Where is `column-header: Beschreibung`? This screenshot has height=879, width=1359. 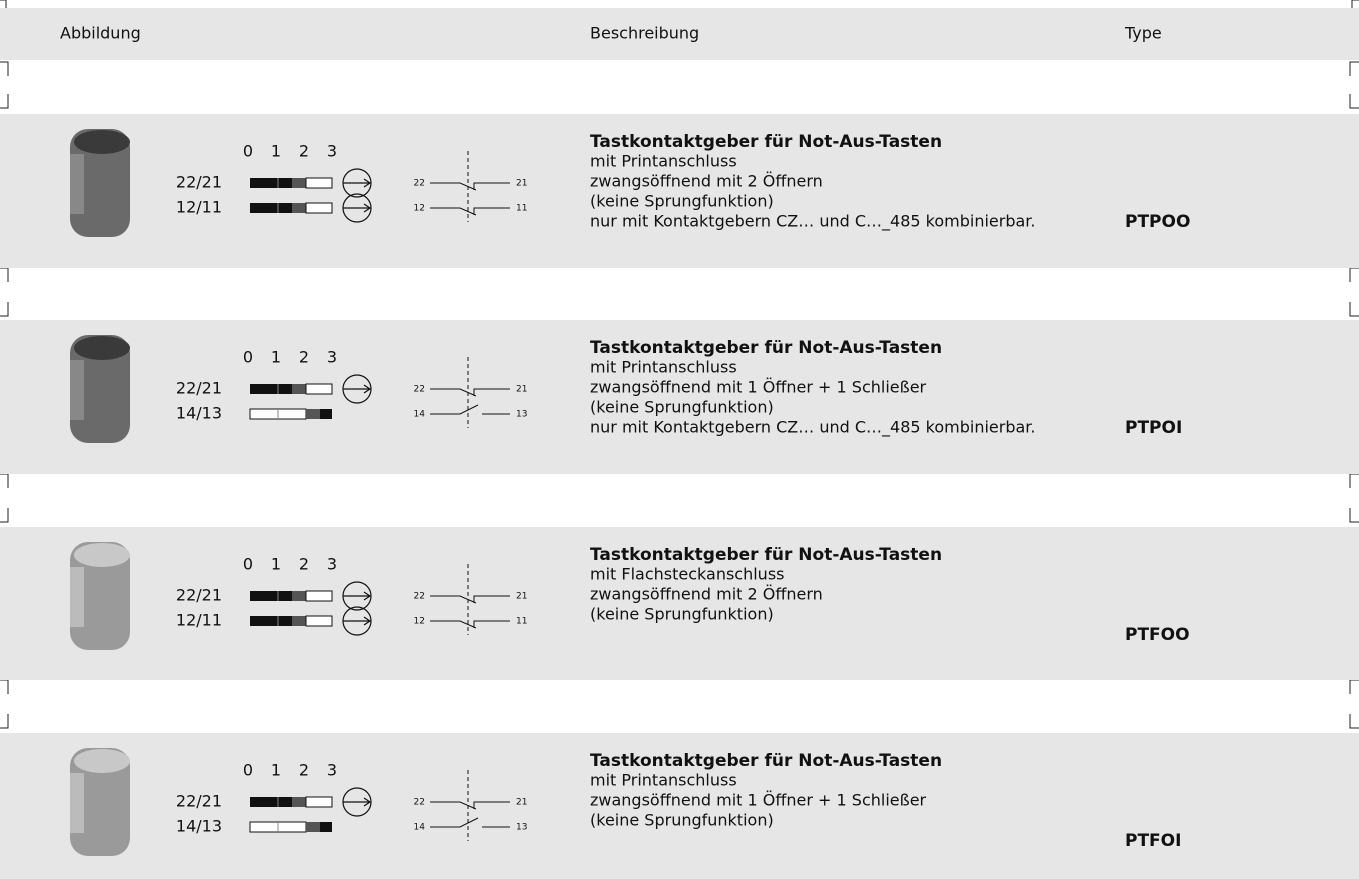
column-header: Beschreibung is located at coordinates (644, 33).